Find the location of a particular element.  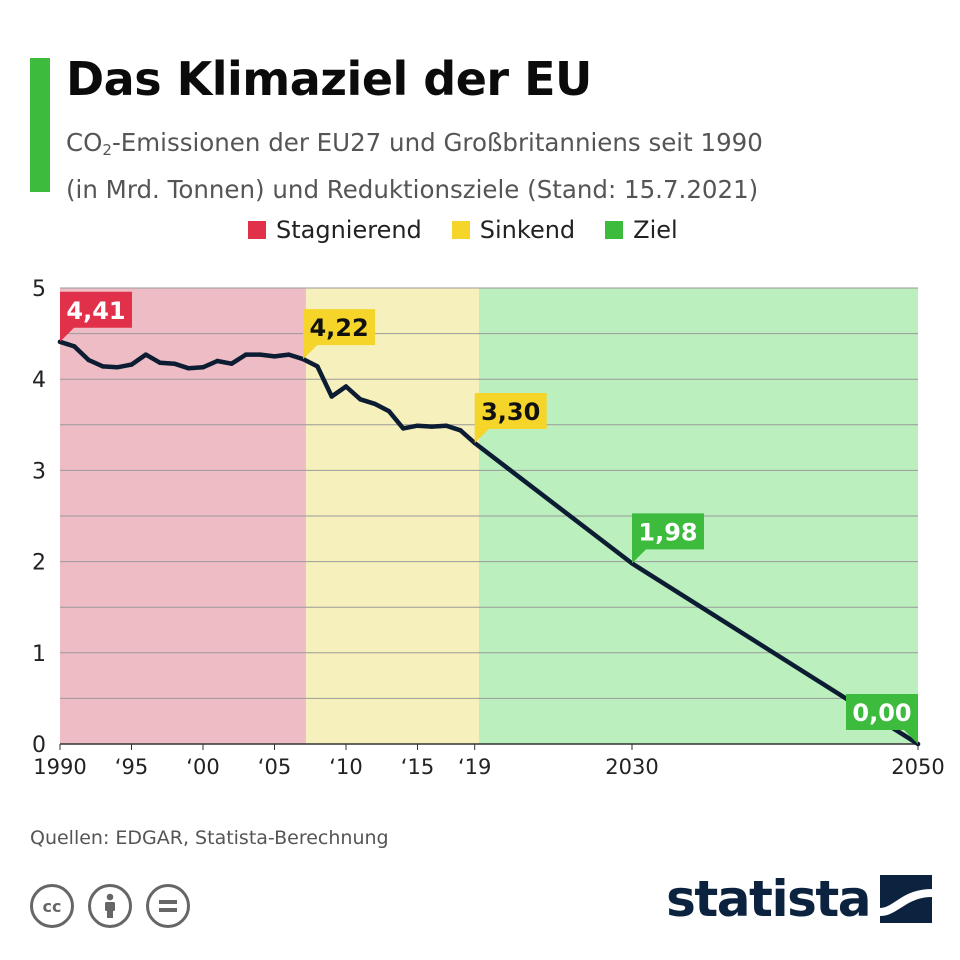

legend-swatch-ziel is located at coordinates (614, 230).